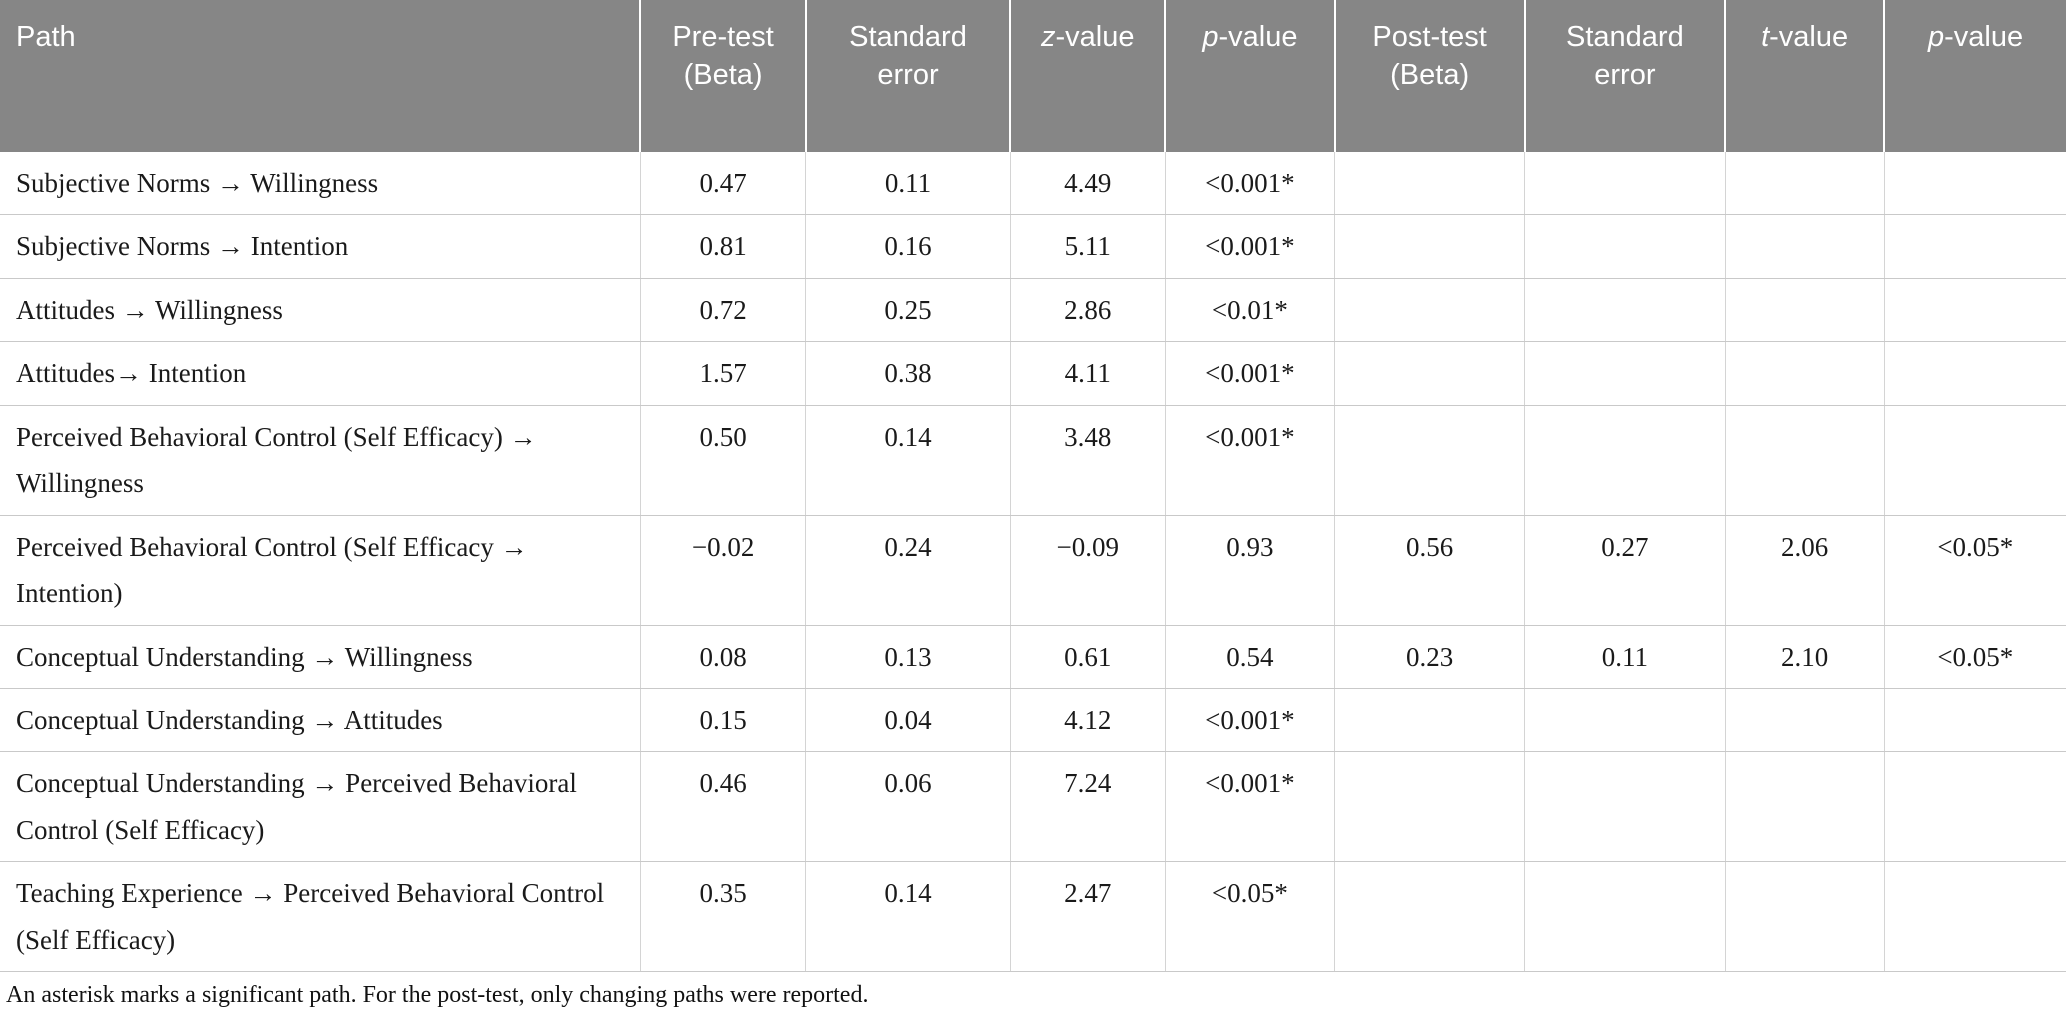 This screenshot has width=2066, height=1028. I want to click on value-cell: 0.46, so click(723, 807).